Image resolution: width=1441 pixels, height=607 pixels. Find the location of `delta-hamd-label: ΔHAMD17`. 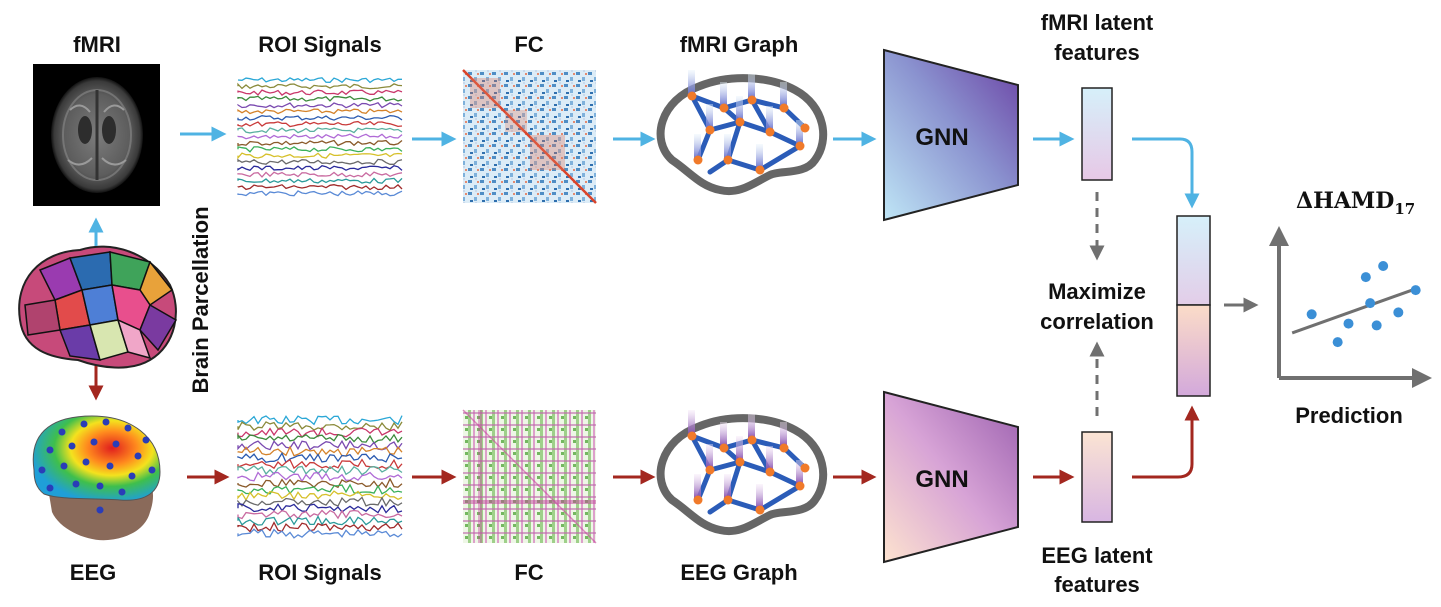

delta-hamd-label: ΔHAMD17 is located at coordinates (1355, 203).